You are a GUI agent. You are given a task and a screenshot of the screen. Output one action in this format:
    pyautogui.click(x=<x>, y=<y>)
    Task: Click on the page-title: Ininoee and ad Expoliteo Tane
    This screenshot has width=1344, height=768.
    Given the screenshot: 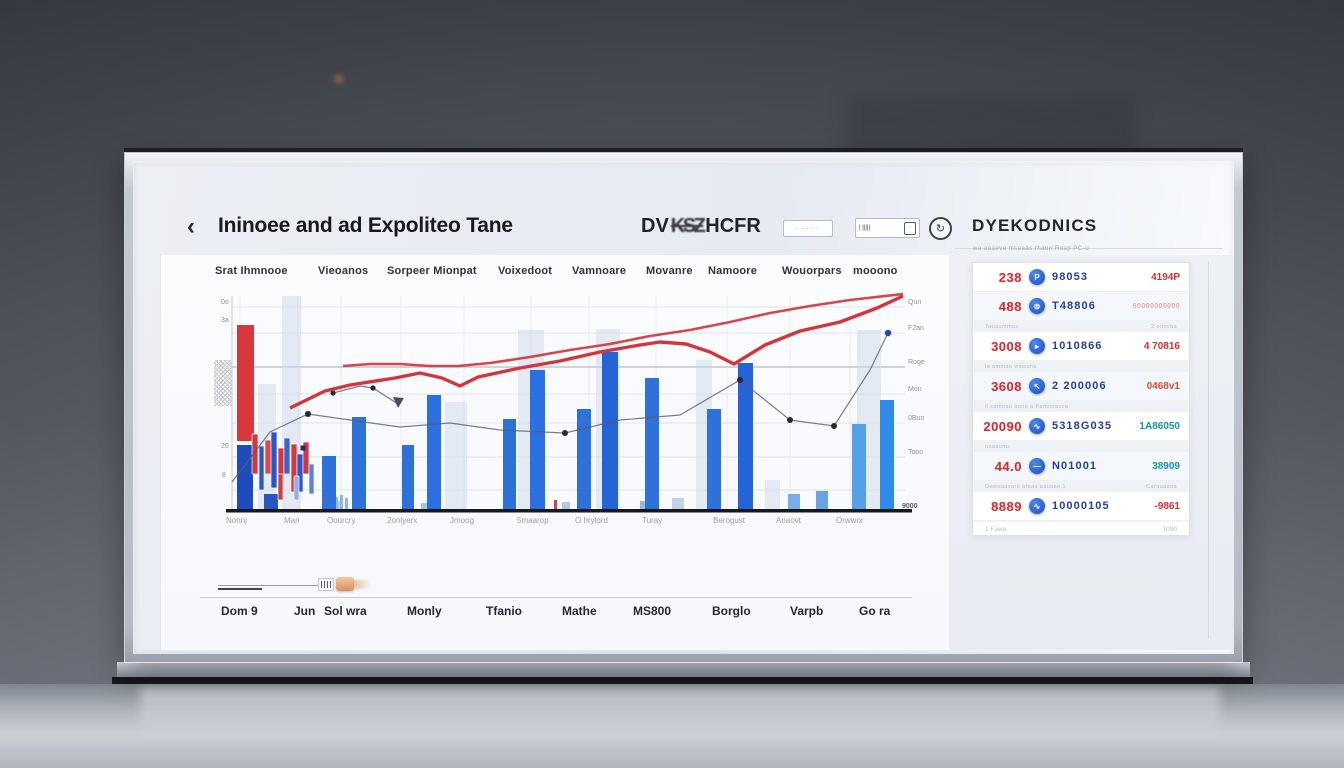 What is the action you would take?
    pyautogui.click(x=365, y=225)
    